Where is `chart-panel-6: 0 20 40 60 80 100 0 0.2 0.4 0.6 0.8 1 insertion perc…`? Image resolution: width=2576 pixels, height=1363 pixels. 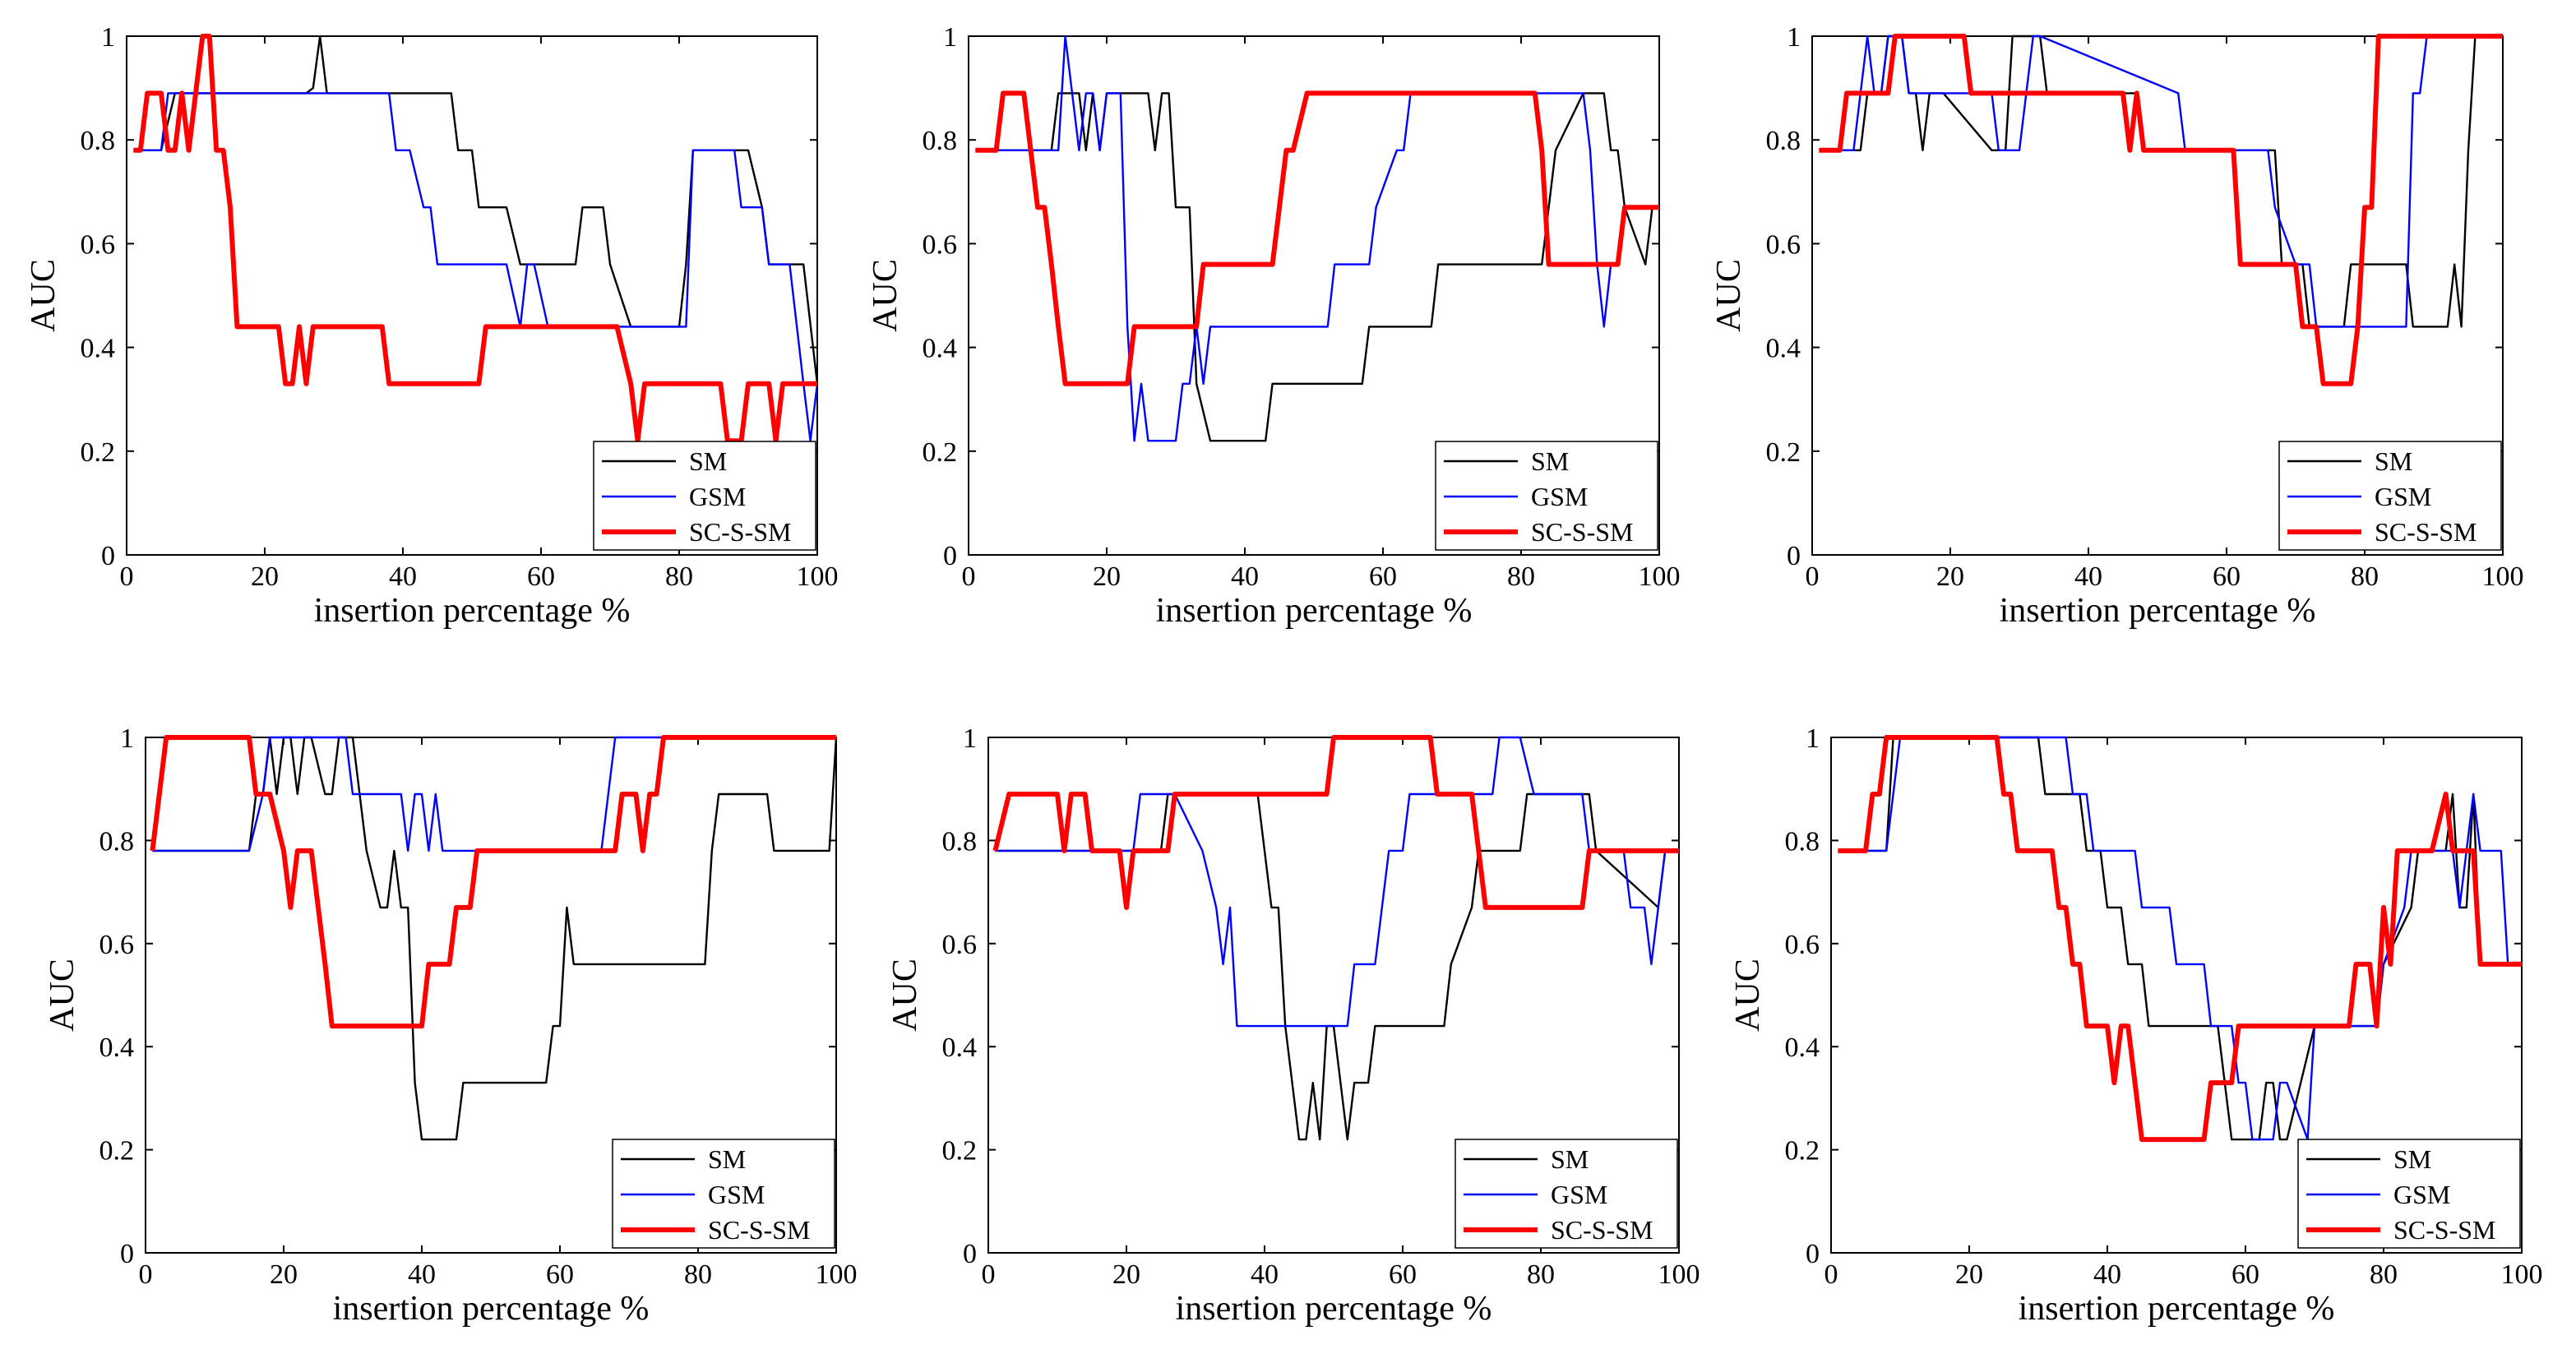 chart-panel-6: 0 20 40 60 80 100 0 0.2 0.4 0.6 0.8 1 insertion perc… is located at coordinates (2136, 1026).